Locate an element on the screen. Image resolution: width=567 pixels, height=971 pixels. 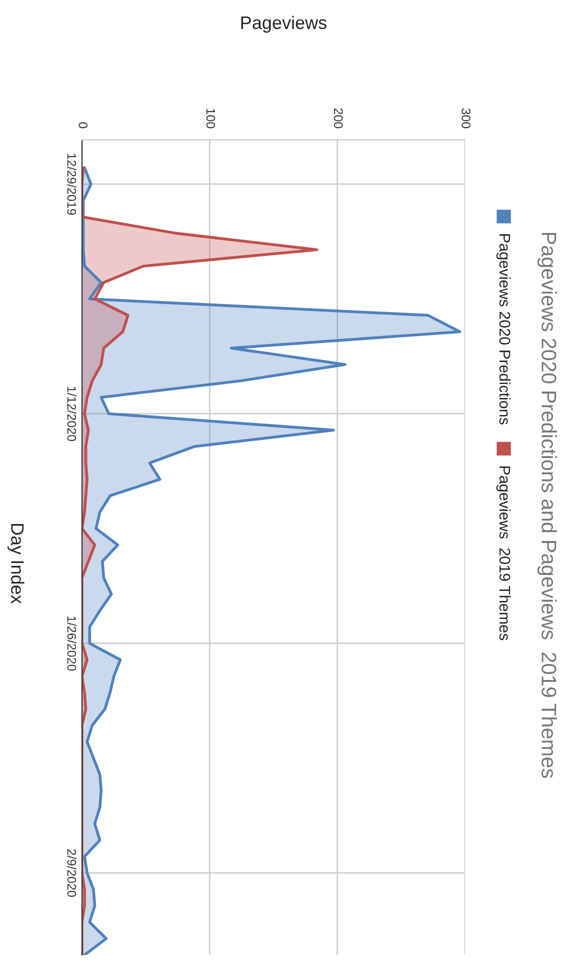
legend-label: Pageviews 2020 Predictions is located at coordinates (503, 329).